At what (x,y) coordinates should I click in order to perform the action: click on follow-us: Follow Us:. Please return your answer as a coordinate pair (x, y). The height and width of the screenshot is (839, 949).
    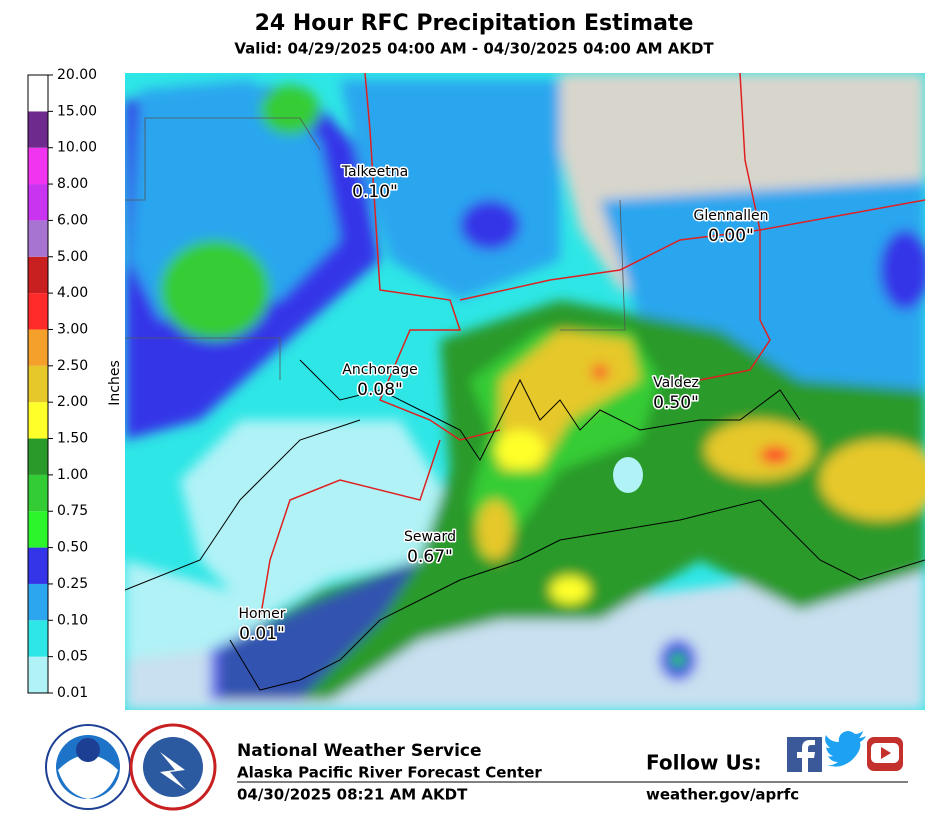
    Looking at the image, I should click on (704, 763).